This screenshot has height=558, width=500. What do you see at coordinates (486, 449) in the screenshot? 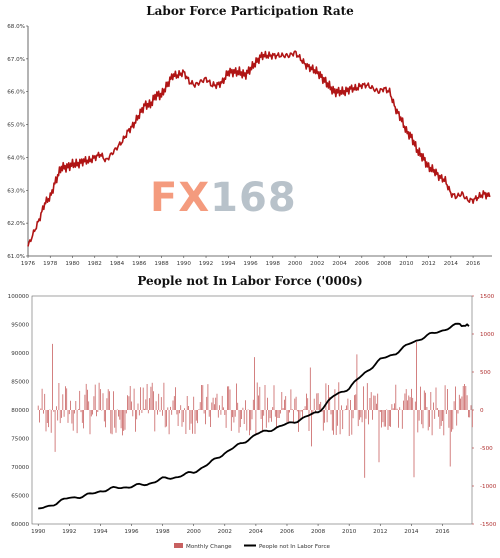
I see `y-tick-label-right: -500` at bounding box center [486, 449].